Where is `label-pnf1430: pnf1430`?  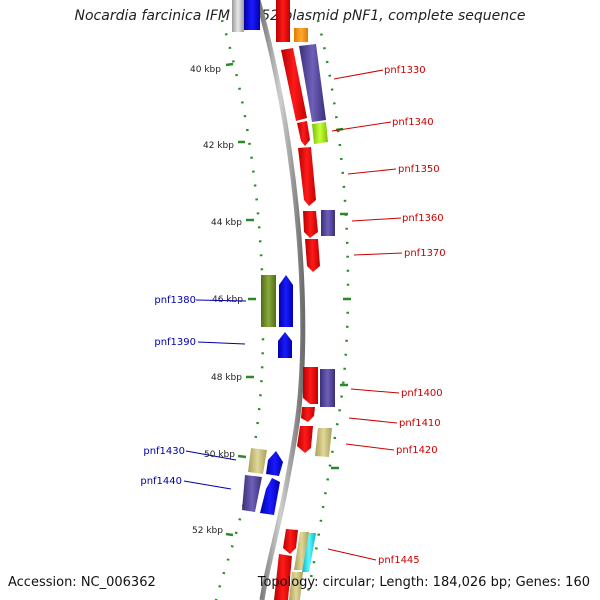 label-pnf1430: pnf1430 is located at coordinates (164, 451).